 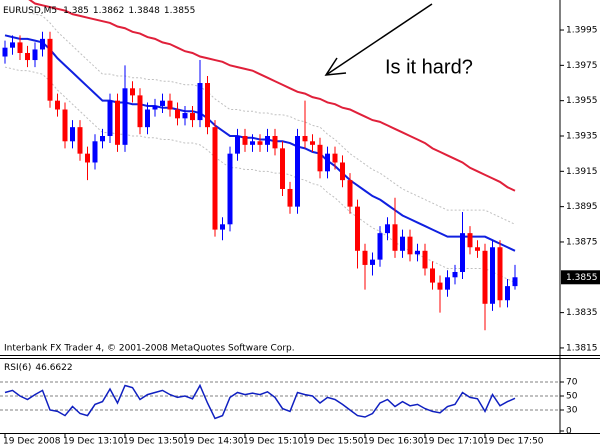 I want to click on chart-header: EURUSD,M5 1.385 1.3862 1.3848 1.3855, so click(x=99, y=11).